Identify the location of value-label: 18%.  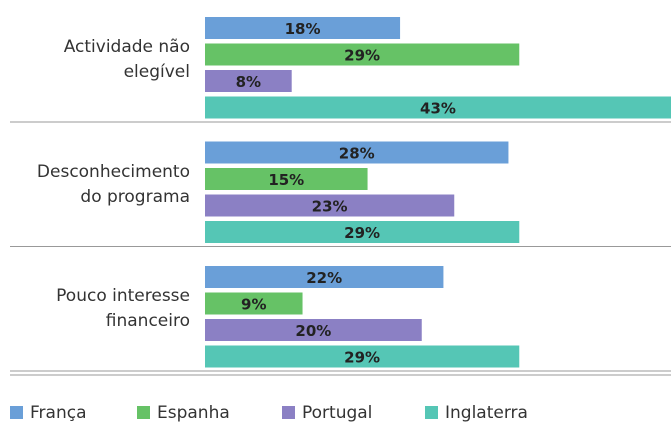
(303, 29).